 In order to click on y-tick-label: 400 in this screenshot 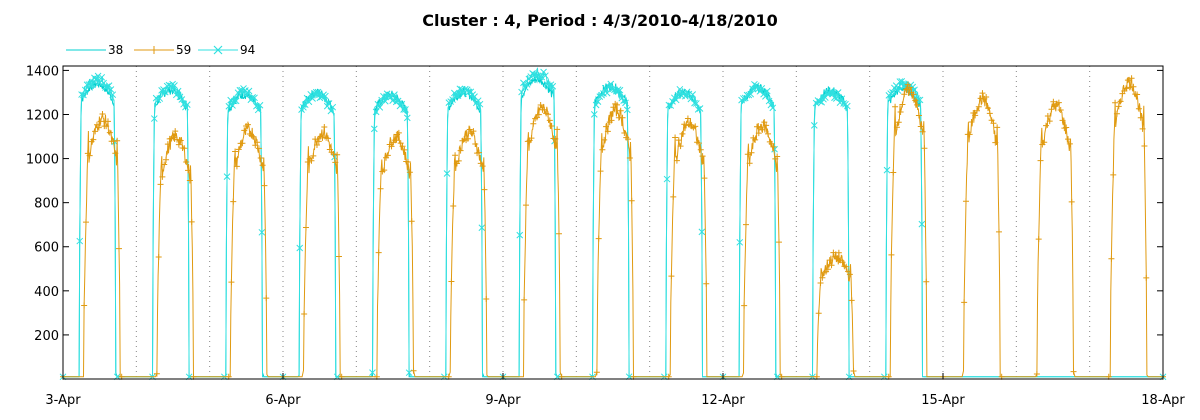, I will do `click(46, 292)`.